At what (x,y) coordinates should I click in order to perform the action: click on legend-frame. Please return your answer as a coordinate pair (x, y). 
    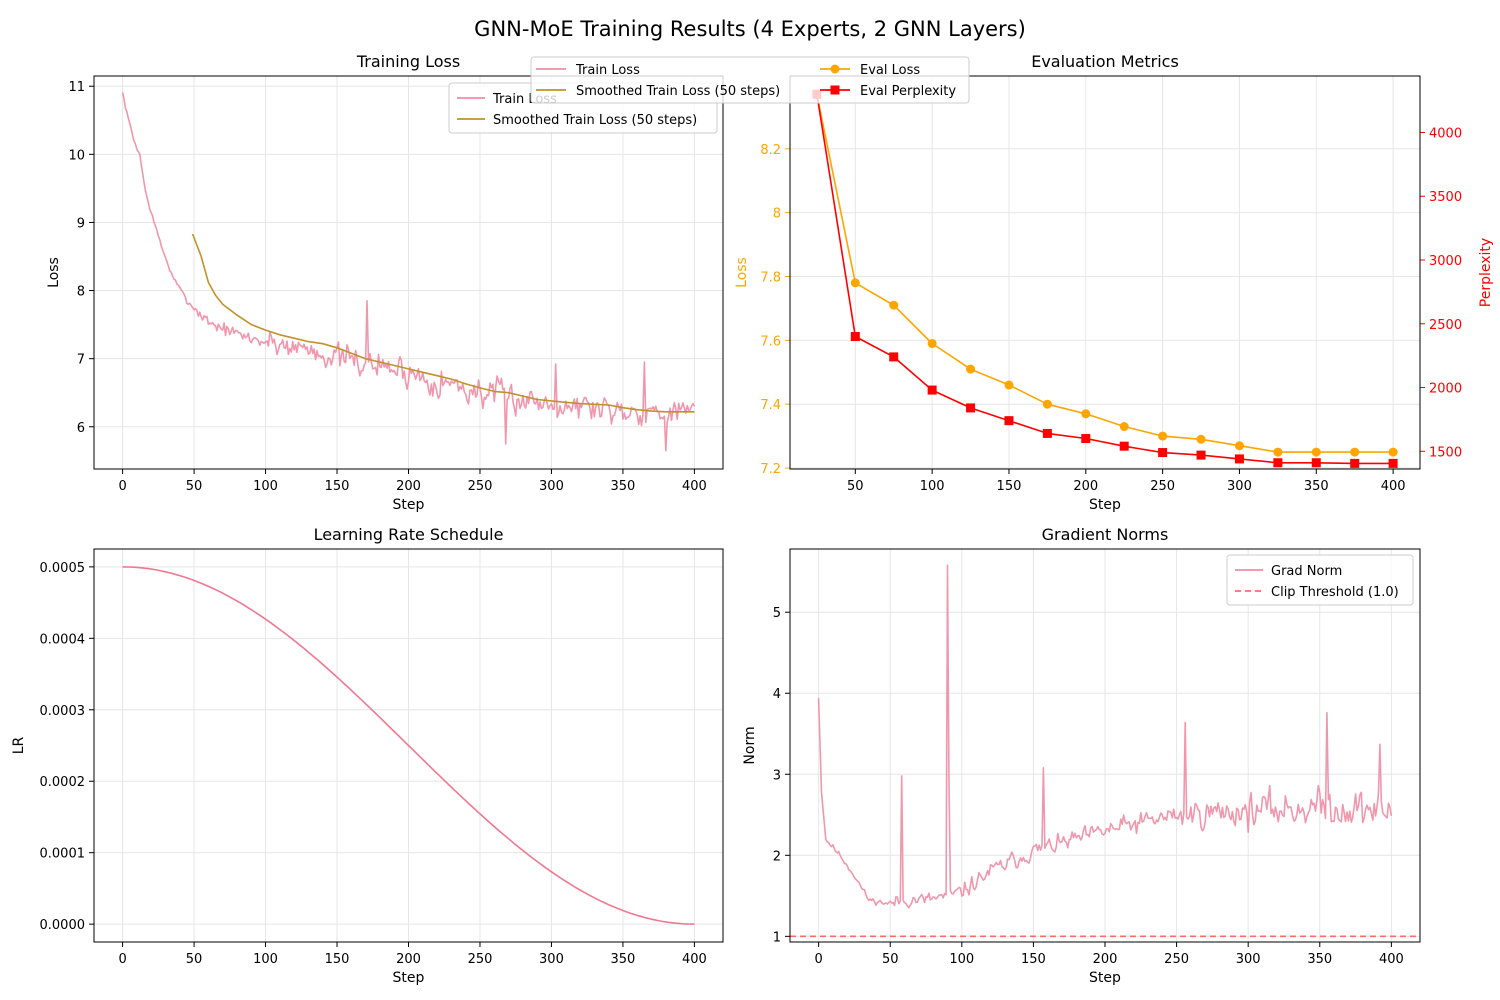
    Looking at the image, I should click on (1320, 580).